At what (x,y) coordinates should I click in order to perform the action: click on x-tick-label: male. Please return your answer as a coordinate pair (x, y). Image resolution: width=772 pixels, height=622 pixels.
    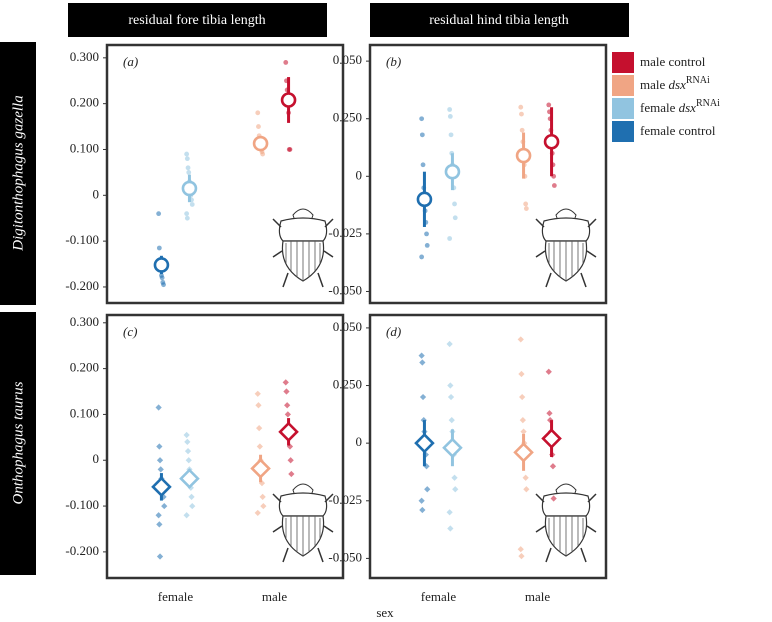
    Looking at the image, I should click on (537, 596).